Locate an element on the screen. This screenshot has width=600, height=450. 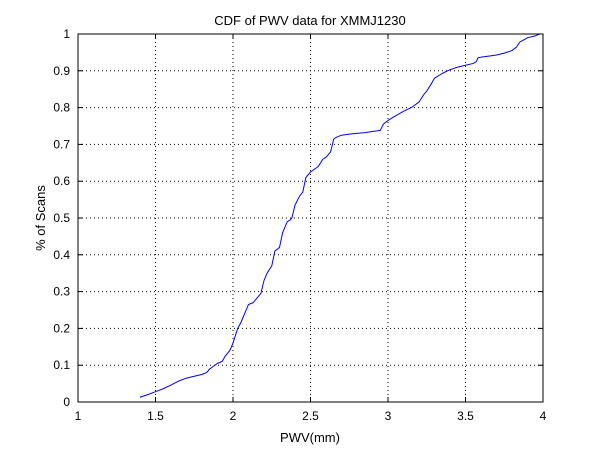
chart-title: CDF of PWV data for XMMJ1230 is located at coordinates (309, 20).